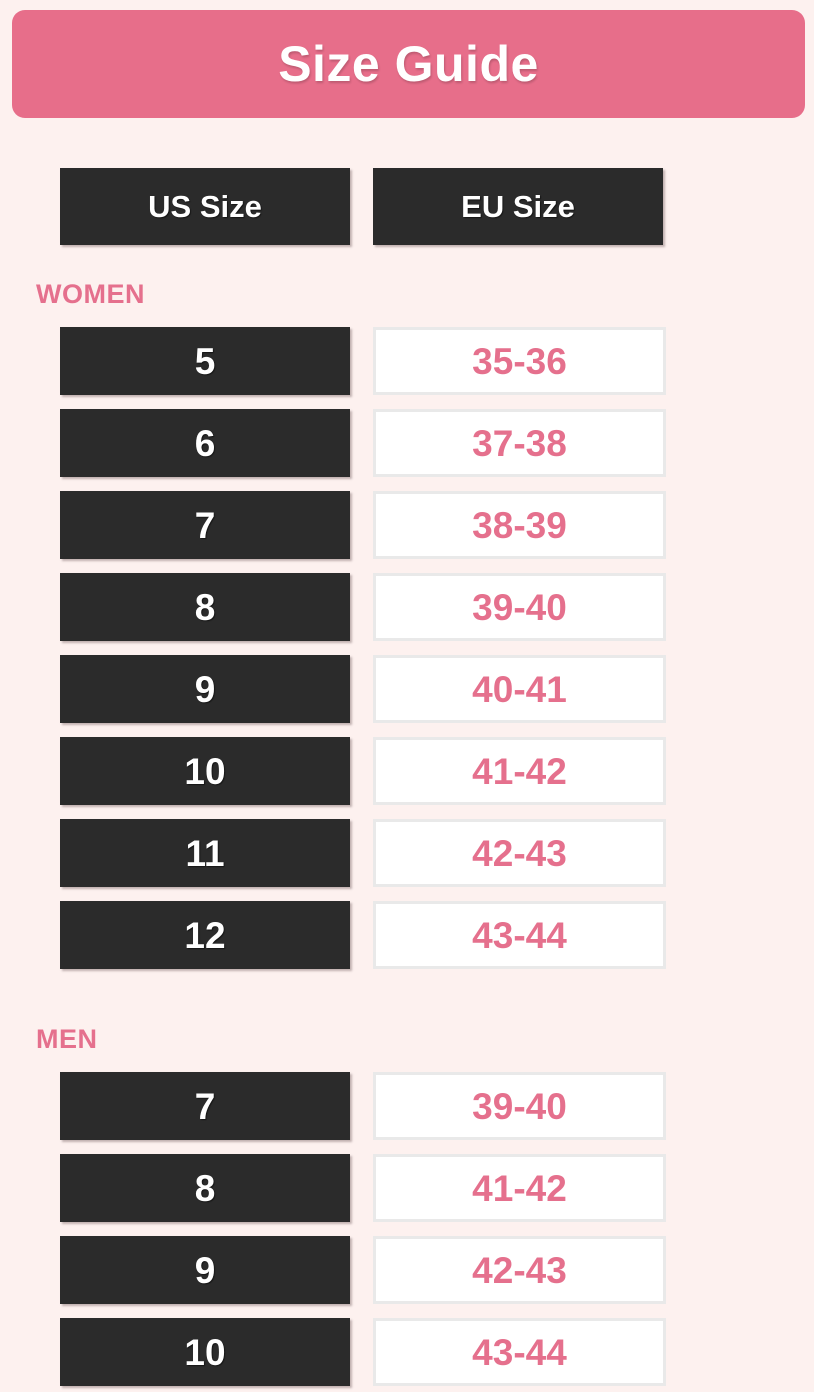 Image resolution: width=814 pixels, height=1392 pixels. Describe the element at coordinates (205, 443) in the screenshot. I see `us-size-cell: 6` at that location.